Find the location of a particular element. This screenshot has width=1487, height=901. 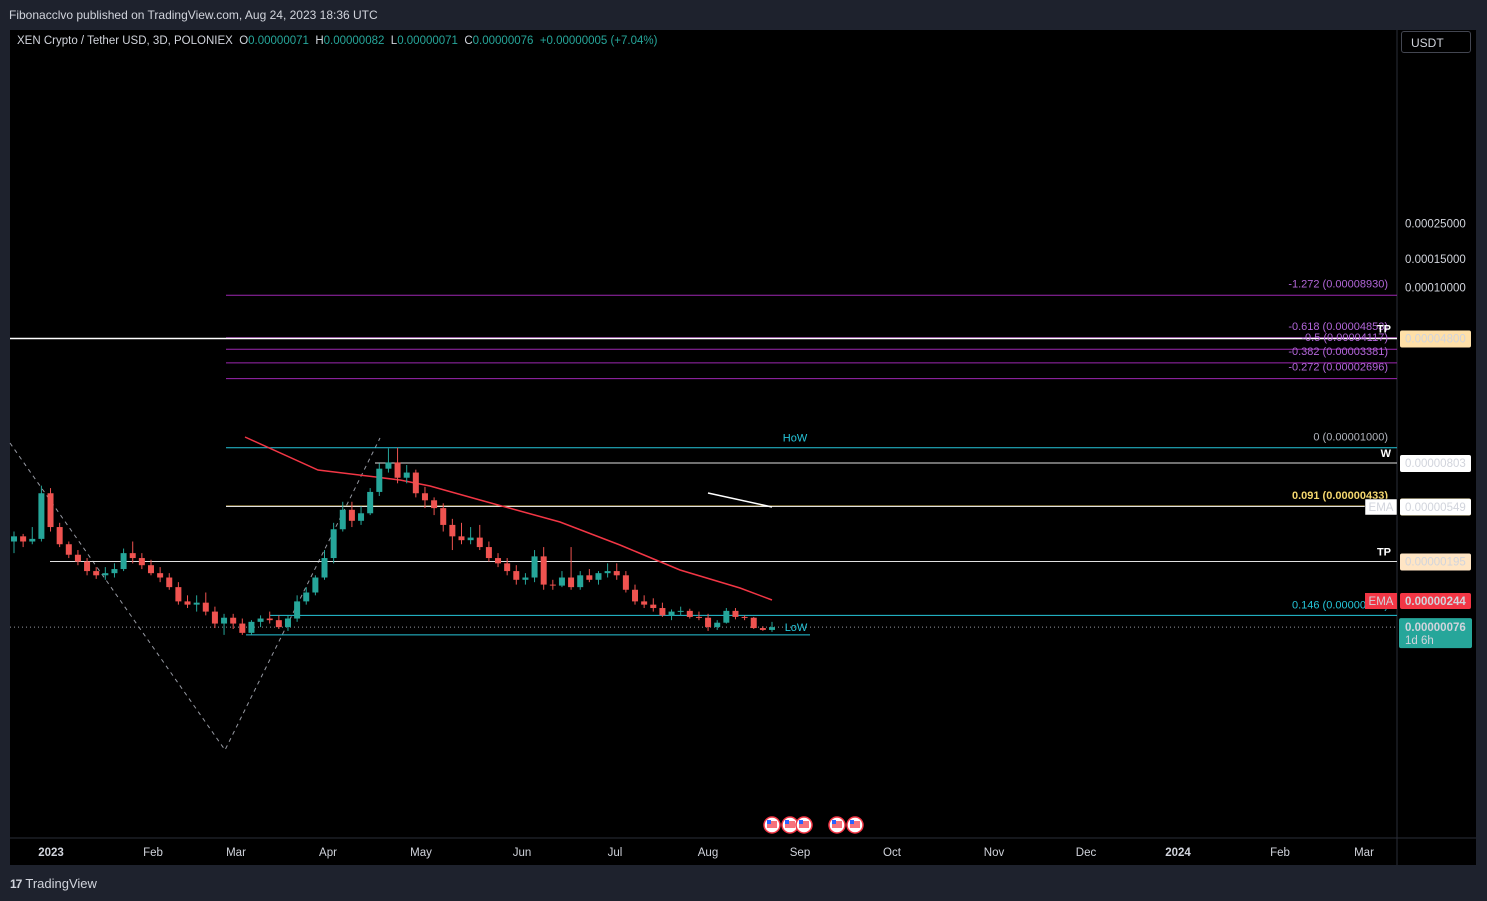

range-level-label: 0.091 (0.00000433) is located at coordinates (1340, 496).